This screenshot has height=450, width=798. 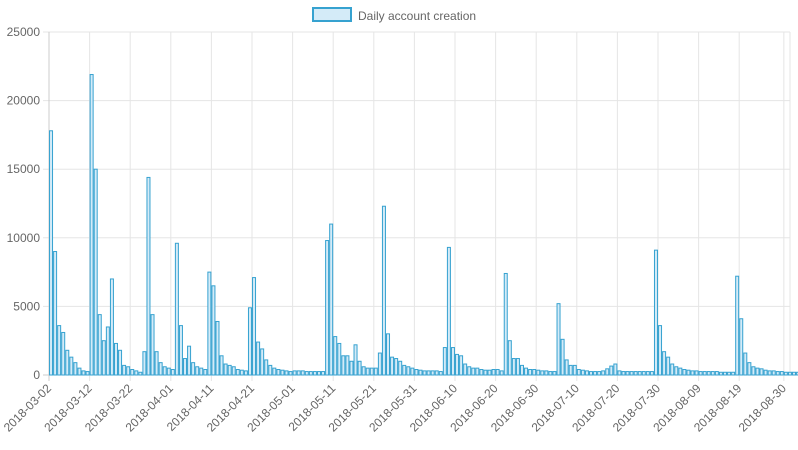 What do you see at coordinates (394, 15) in the screenshot?
I see `legend: Daily account creation` at bounding box center [394, 15].